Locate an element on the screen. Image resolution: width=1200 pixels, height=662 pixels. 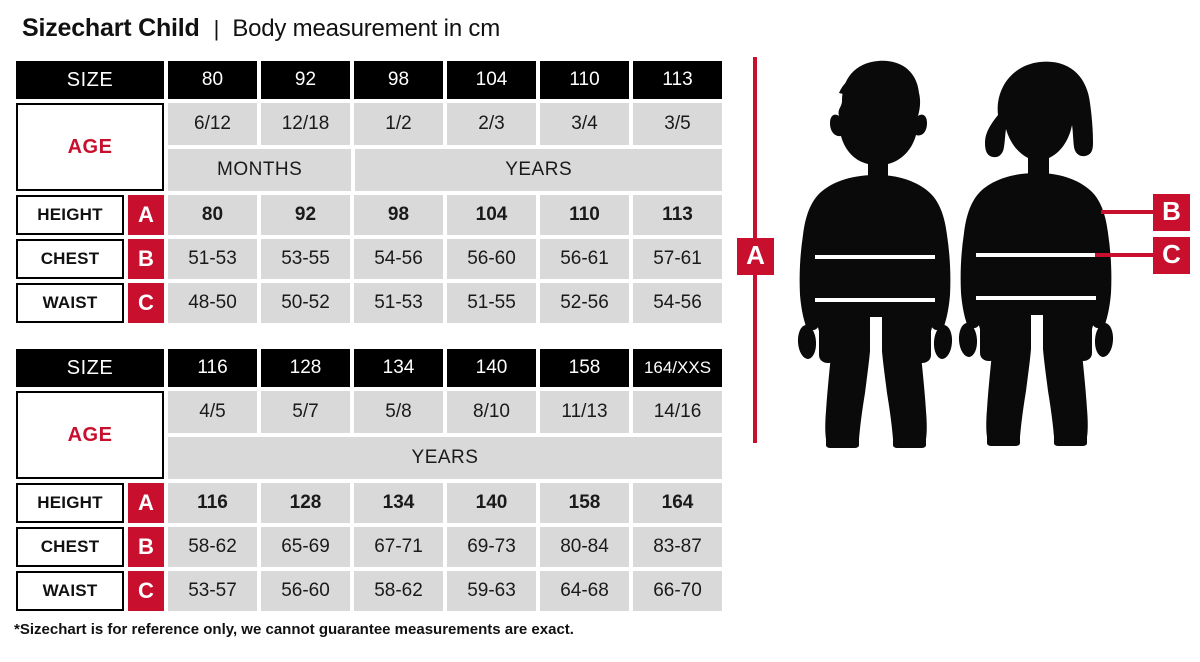
table-cell: 4/5 is located at coordinates (212, 412).